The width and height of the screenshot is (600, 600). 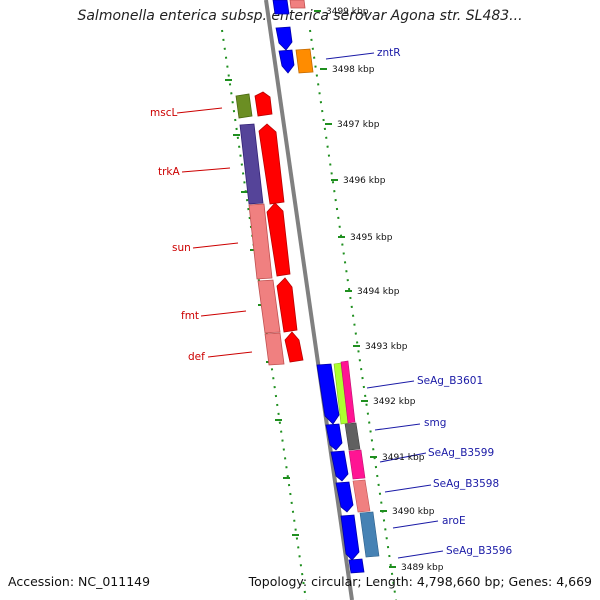 What do you see at coordinates (386, 347) in the screenshot?
I see `tick-label: 3493 kbp` at bounding box center [386, 347].